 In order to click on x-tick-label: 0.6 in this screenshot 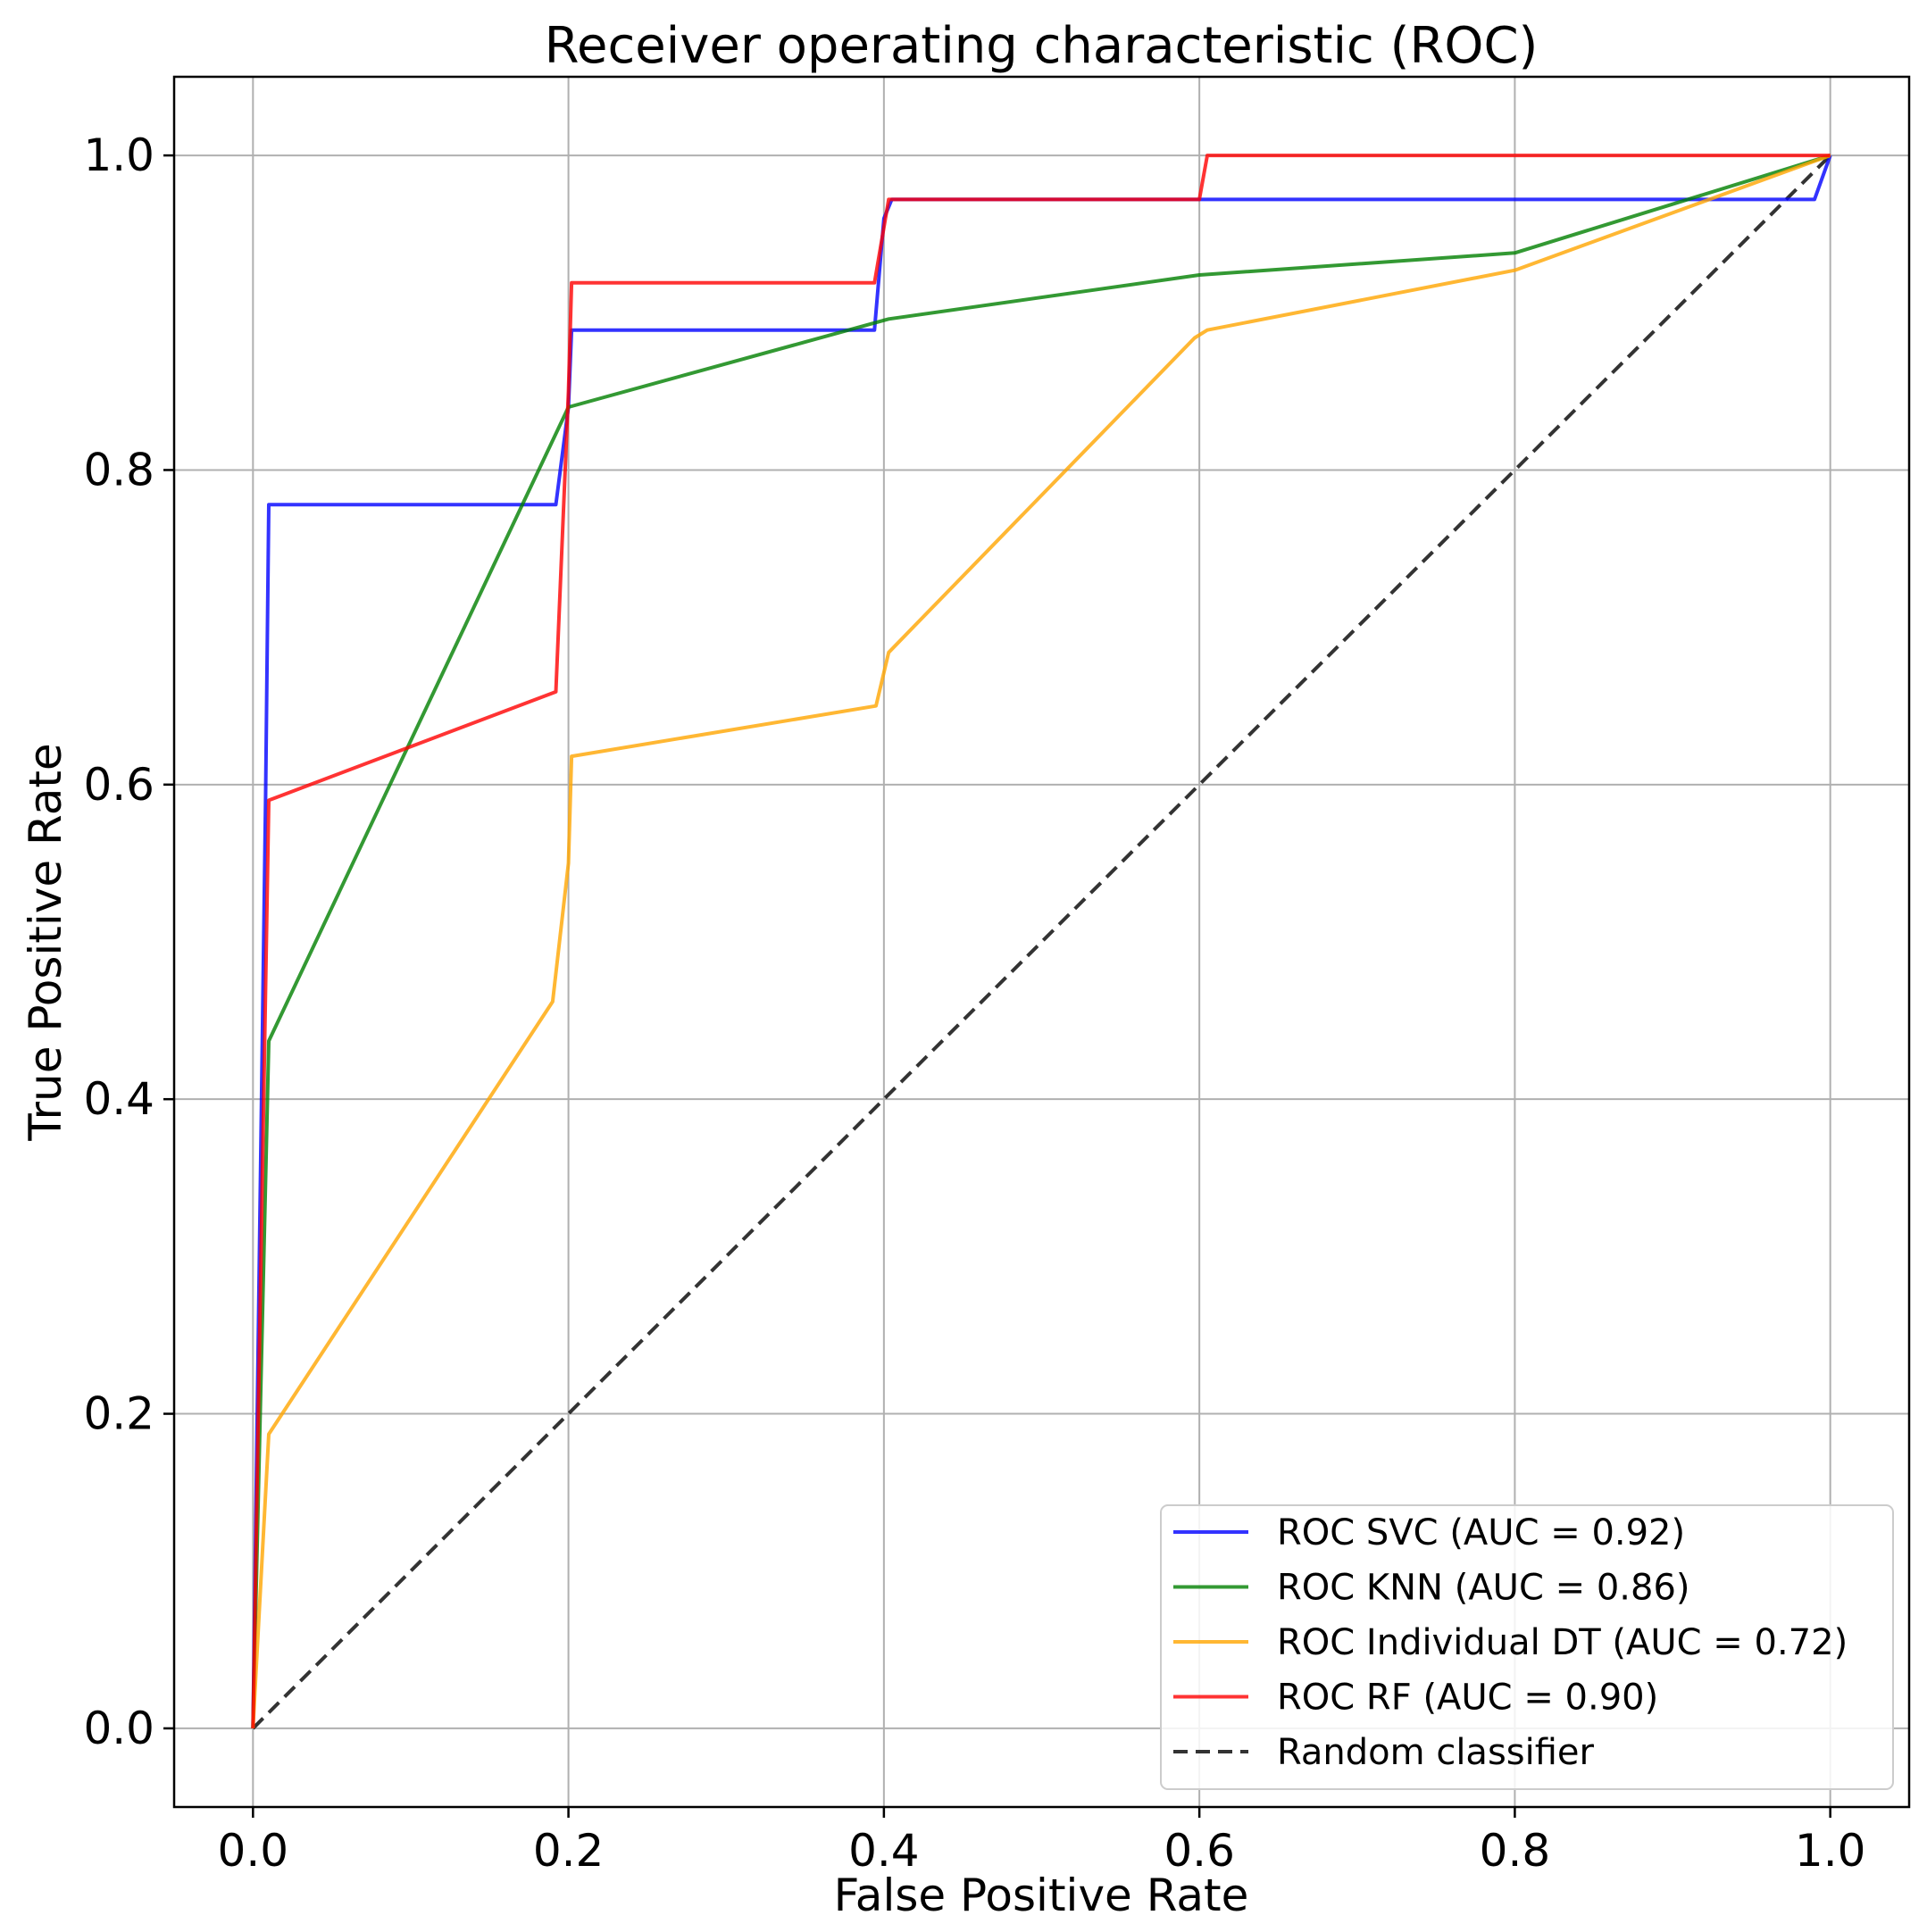, I will do `click(1200, 1851)`.